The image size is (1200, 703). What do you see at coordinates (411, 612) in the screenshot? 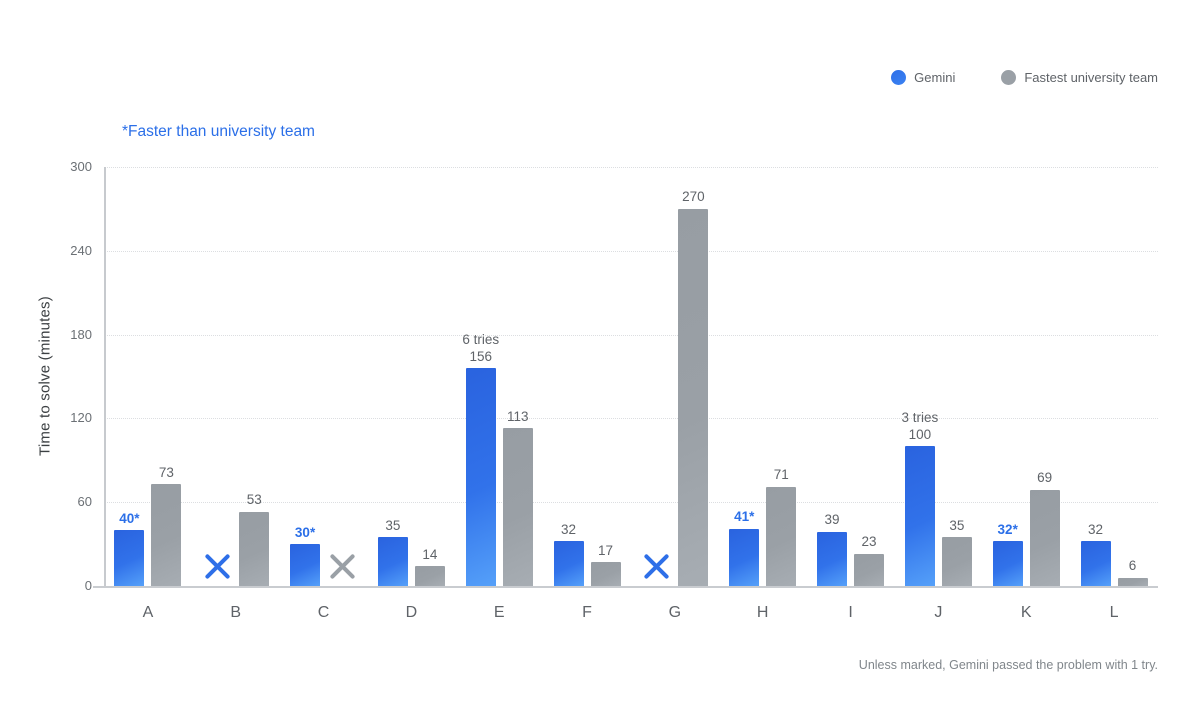
I see `x-axis-label-D: D` at bounding box center [411, 612].